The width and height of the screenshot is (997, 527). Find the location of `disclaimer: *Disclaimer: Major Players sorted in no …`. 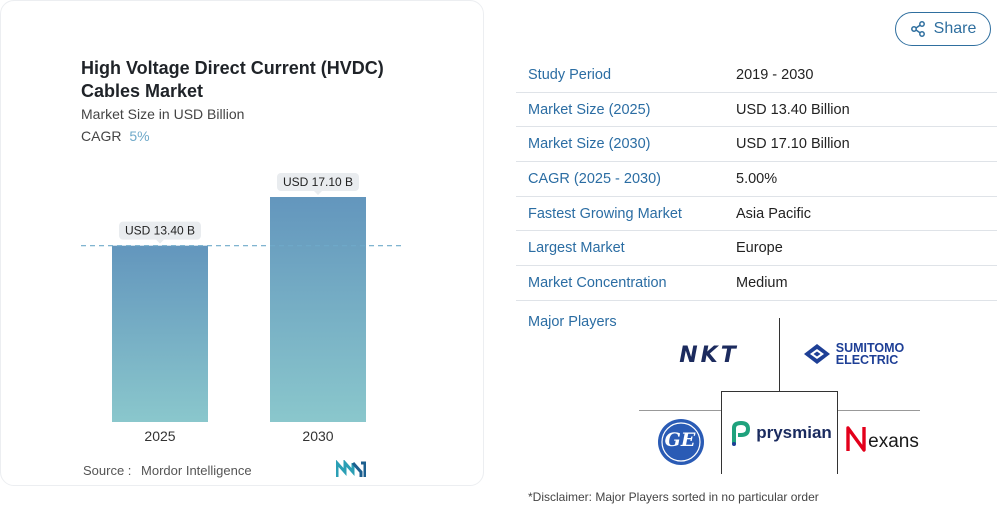

disclaimer: *Disclaimer: Major Players sorted in no … is located at coordinates (673, 497).